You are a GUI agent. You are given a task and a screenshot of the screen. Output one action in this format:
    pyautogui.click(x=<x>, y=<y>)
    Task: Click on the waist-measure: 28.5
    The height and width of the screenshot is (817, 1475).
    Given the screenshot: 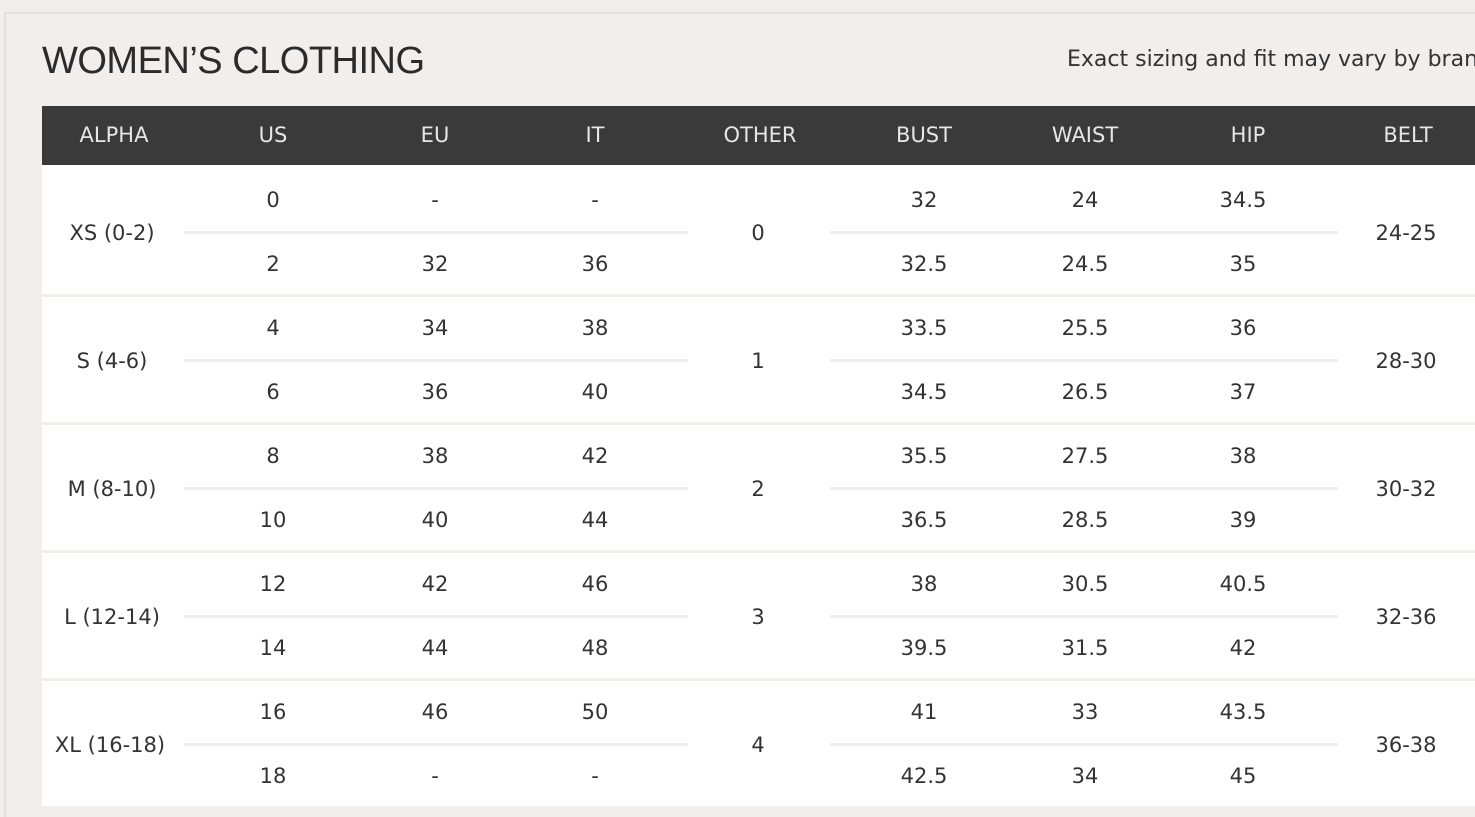 What is the action you would take?
    pyautogui.click(x=1085, y=520)
    